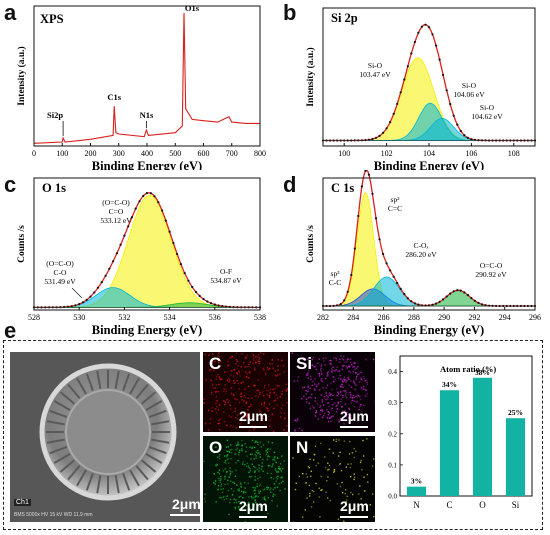 This screenshot has width=550, height=535. Describe the element at coordinates (429, 153) in the screenshot. I see `x-tick-label: 104` at that location.